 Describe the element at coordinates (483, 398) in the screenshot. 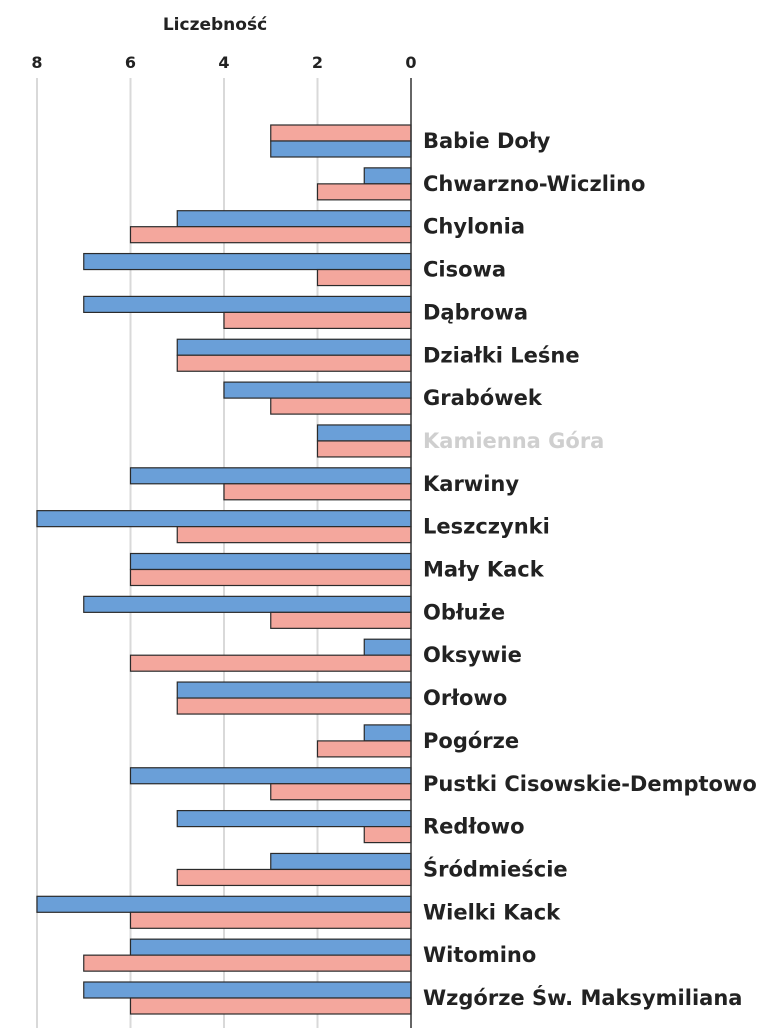

I see `category-label-6: Grabówek` at that location.